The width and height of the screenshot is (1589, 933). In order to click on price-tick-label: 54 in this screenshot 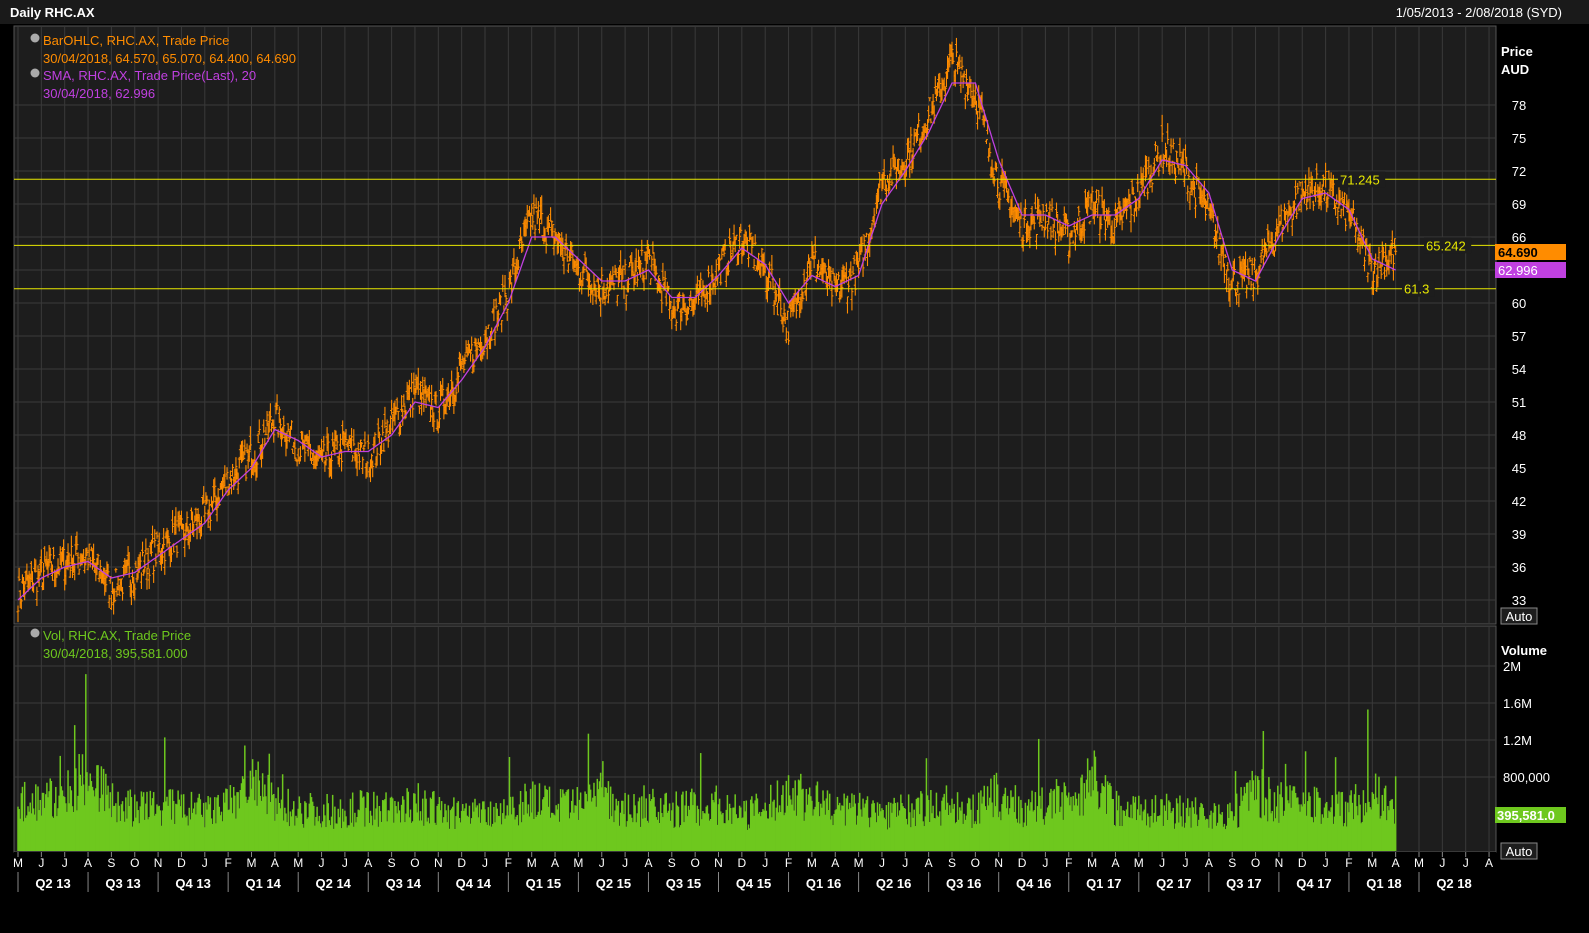, I will do `click(1519, 369)`.